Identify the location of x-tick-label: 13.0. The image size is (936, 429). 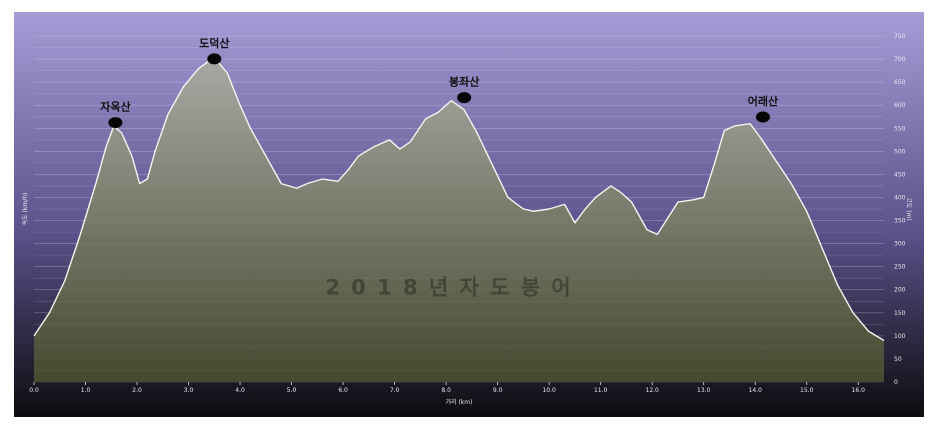
(704, 390).